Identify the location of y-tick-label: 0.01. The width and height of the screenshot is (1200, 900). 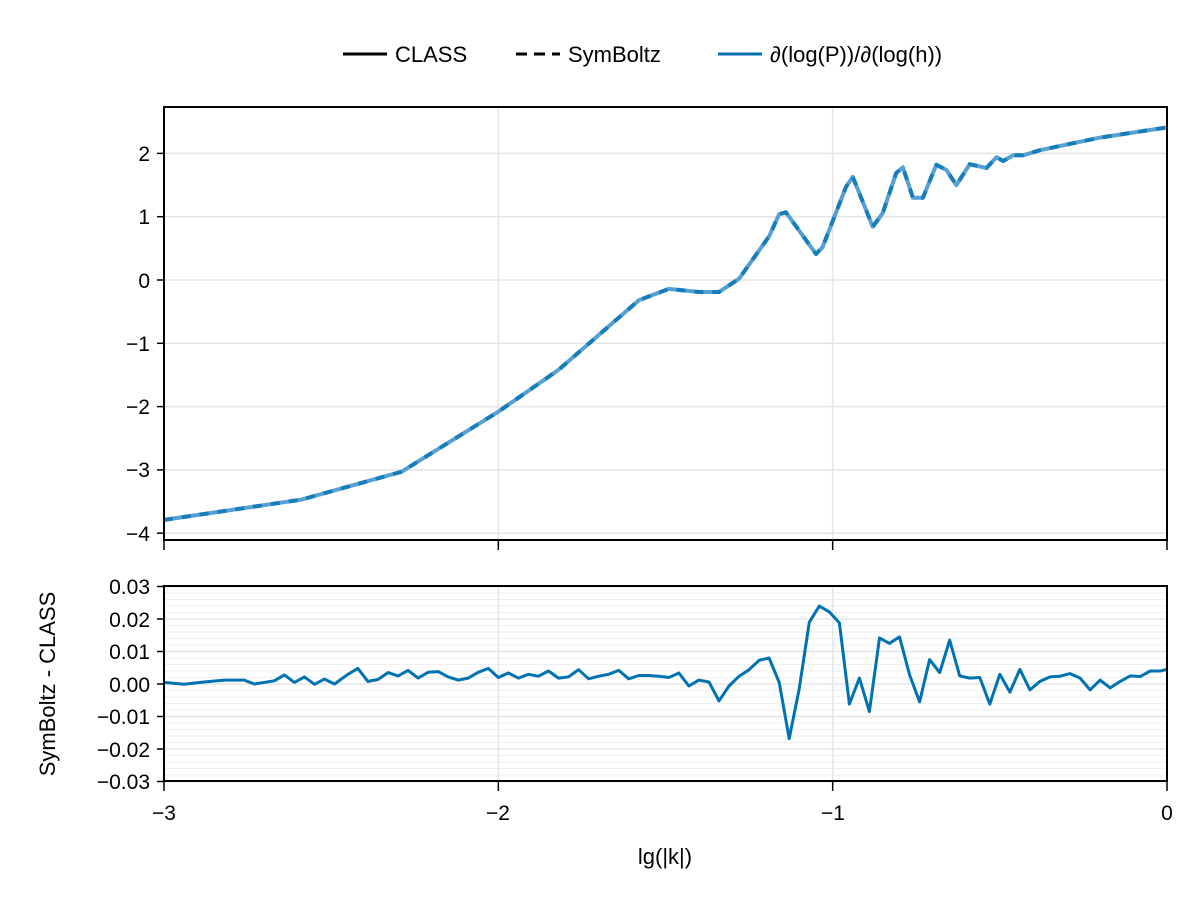
(129, 652).